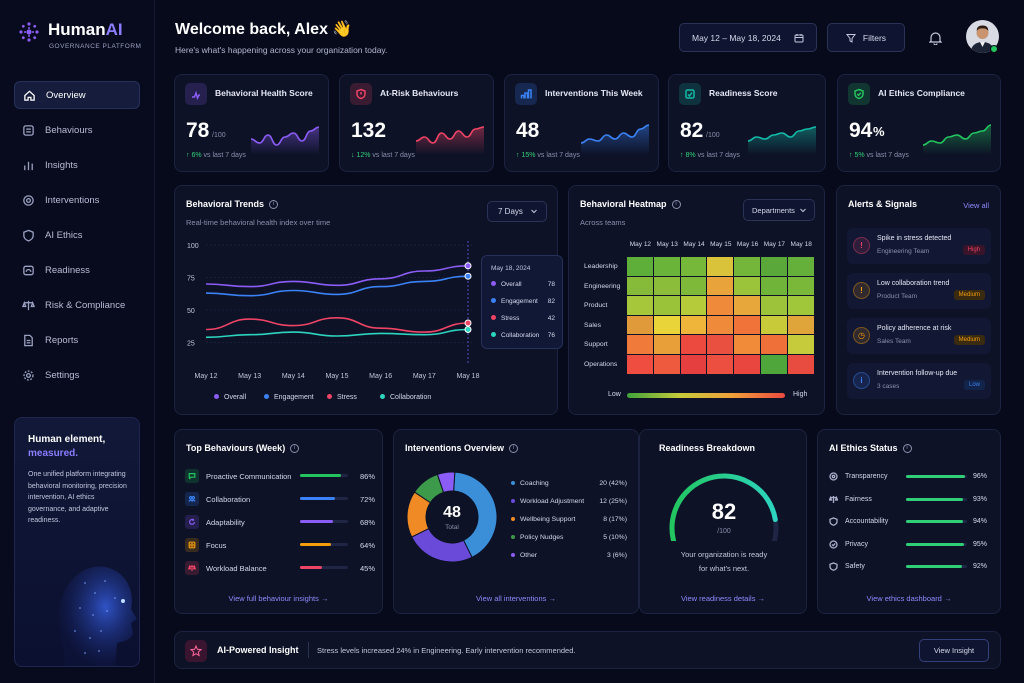 The image size is (1024, 683). I want to click on sidebar-item-settings: Settings, so click(77, 375).